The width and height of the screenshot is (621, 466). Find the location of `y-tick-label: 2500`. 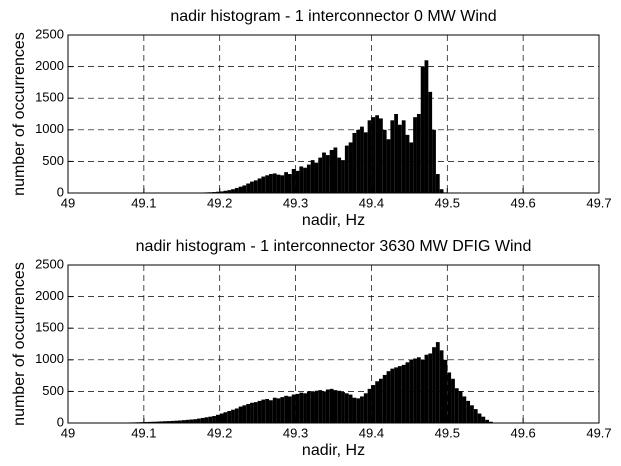

y-tick-label: 2500 is located at coordinates (49, 263).